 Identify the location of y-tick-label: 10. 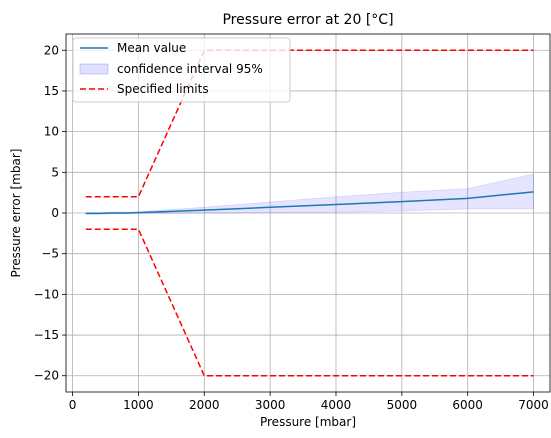
(51, 132).